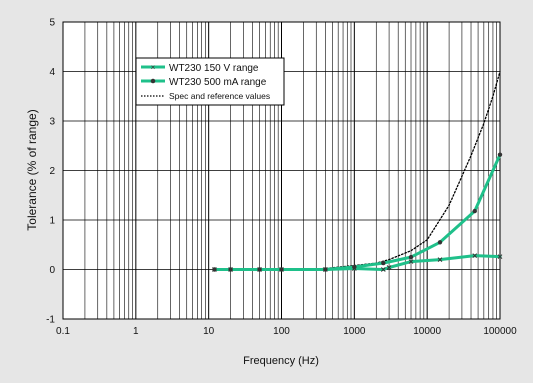 Image resolution: width=533 pixels, height=383 pixels. Describe the element at coordinates (153, 67) in the screenshot. I see `legend-x-marker: ×` at that location.